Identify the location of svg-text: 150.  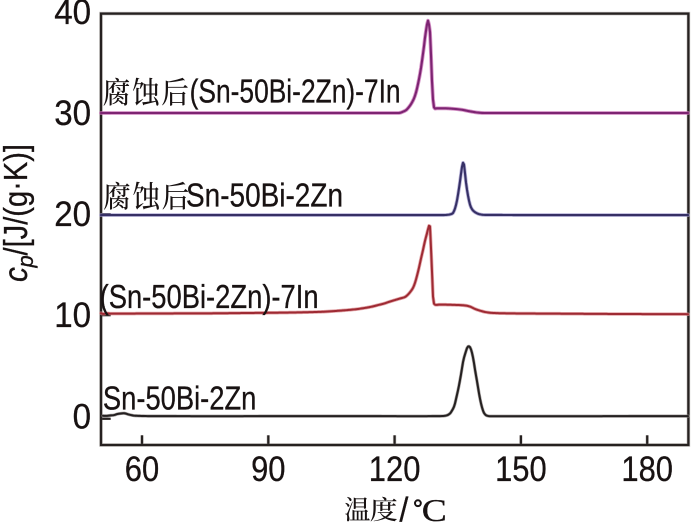
(521, 469).